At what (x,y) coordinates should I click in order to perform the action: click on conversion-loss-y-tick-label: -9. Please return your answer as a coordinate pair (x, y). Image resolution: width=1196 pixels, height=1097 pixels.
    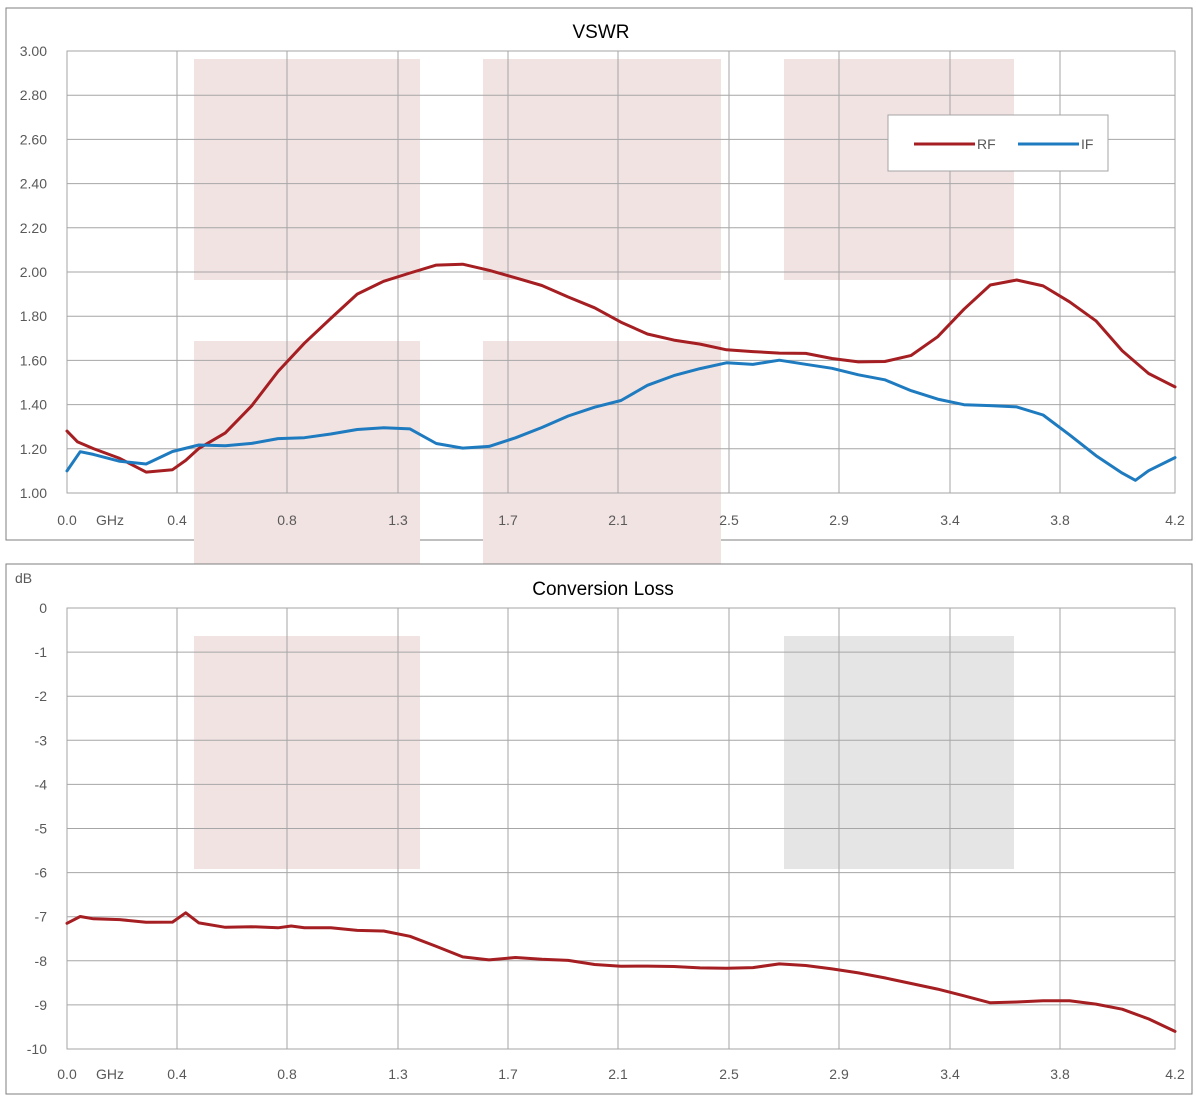
    Looking at the image, I should click on (41, 1005).